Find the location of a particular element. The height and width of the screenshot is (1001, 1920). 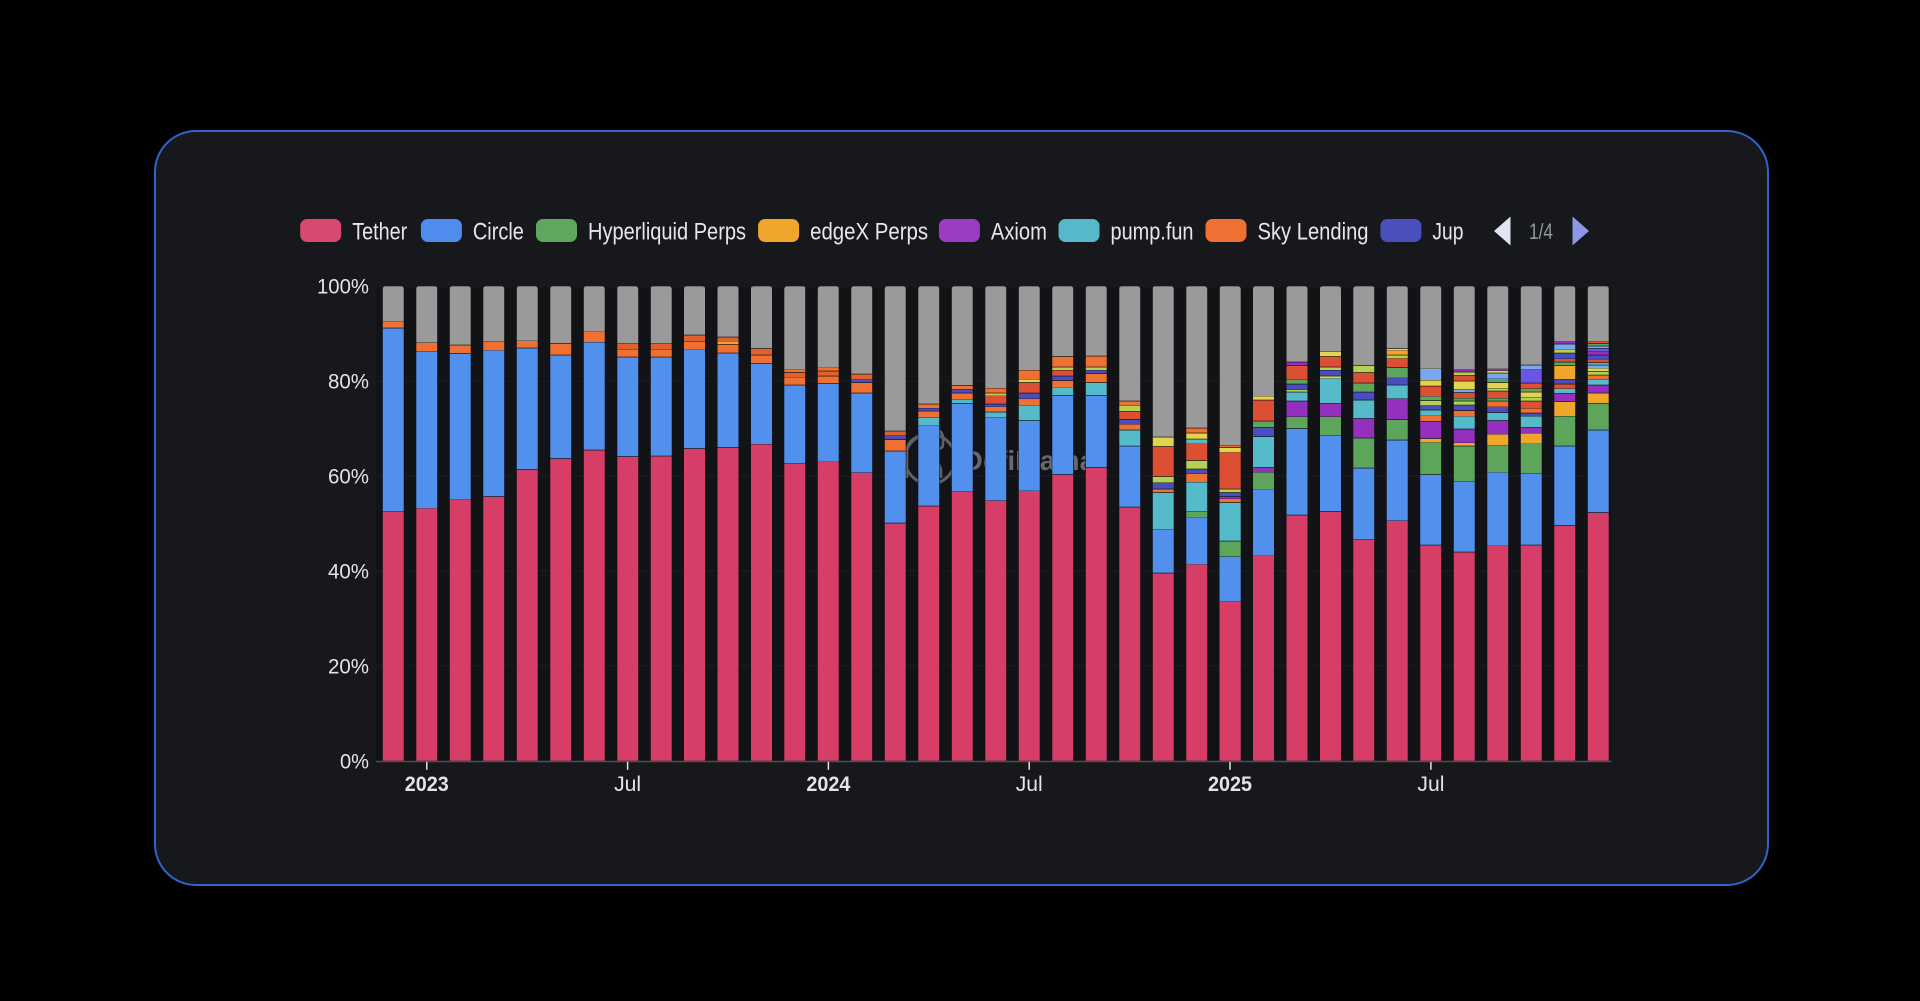

svg-text: pump.fun is located at coordinates (1152, 232).